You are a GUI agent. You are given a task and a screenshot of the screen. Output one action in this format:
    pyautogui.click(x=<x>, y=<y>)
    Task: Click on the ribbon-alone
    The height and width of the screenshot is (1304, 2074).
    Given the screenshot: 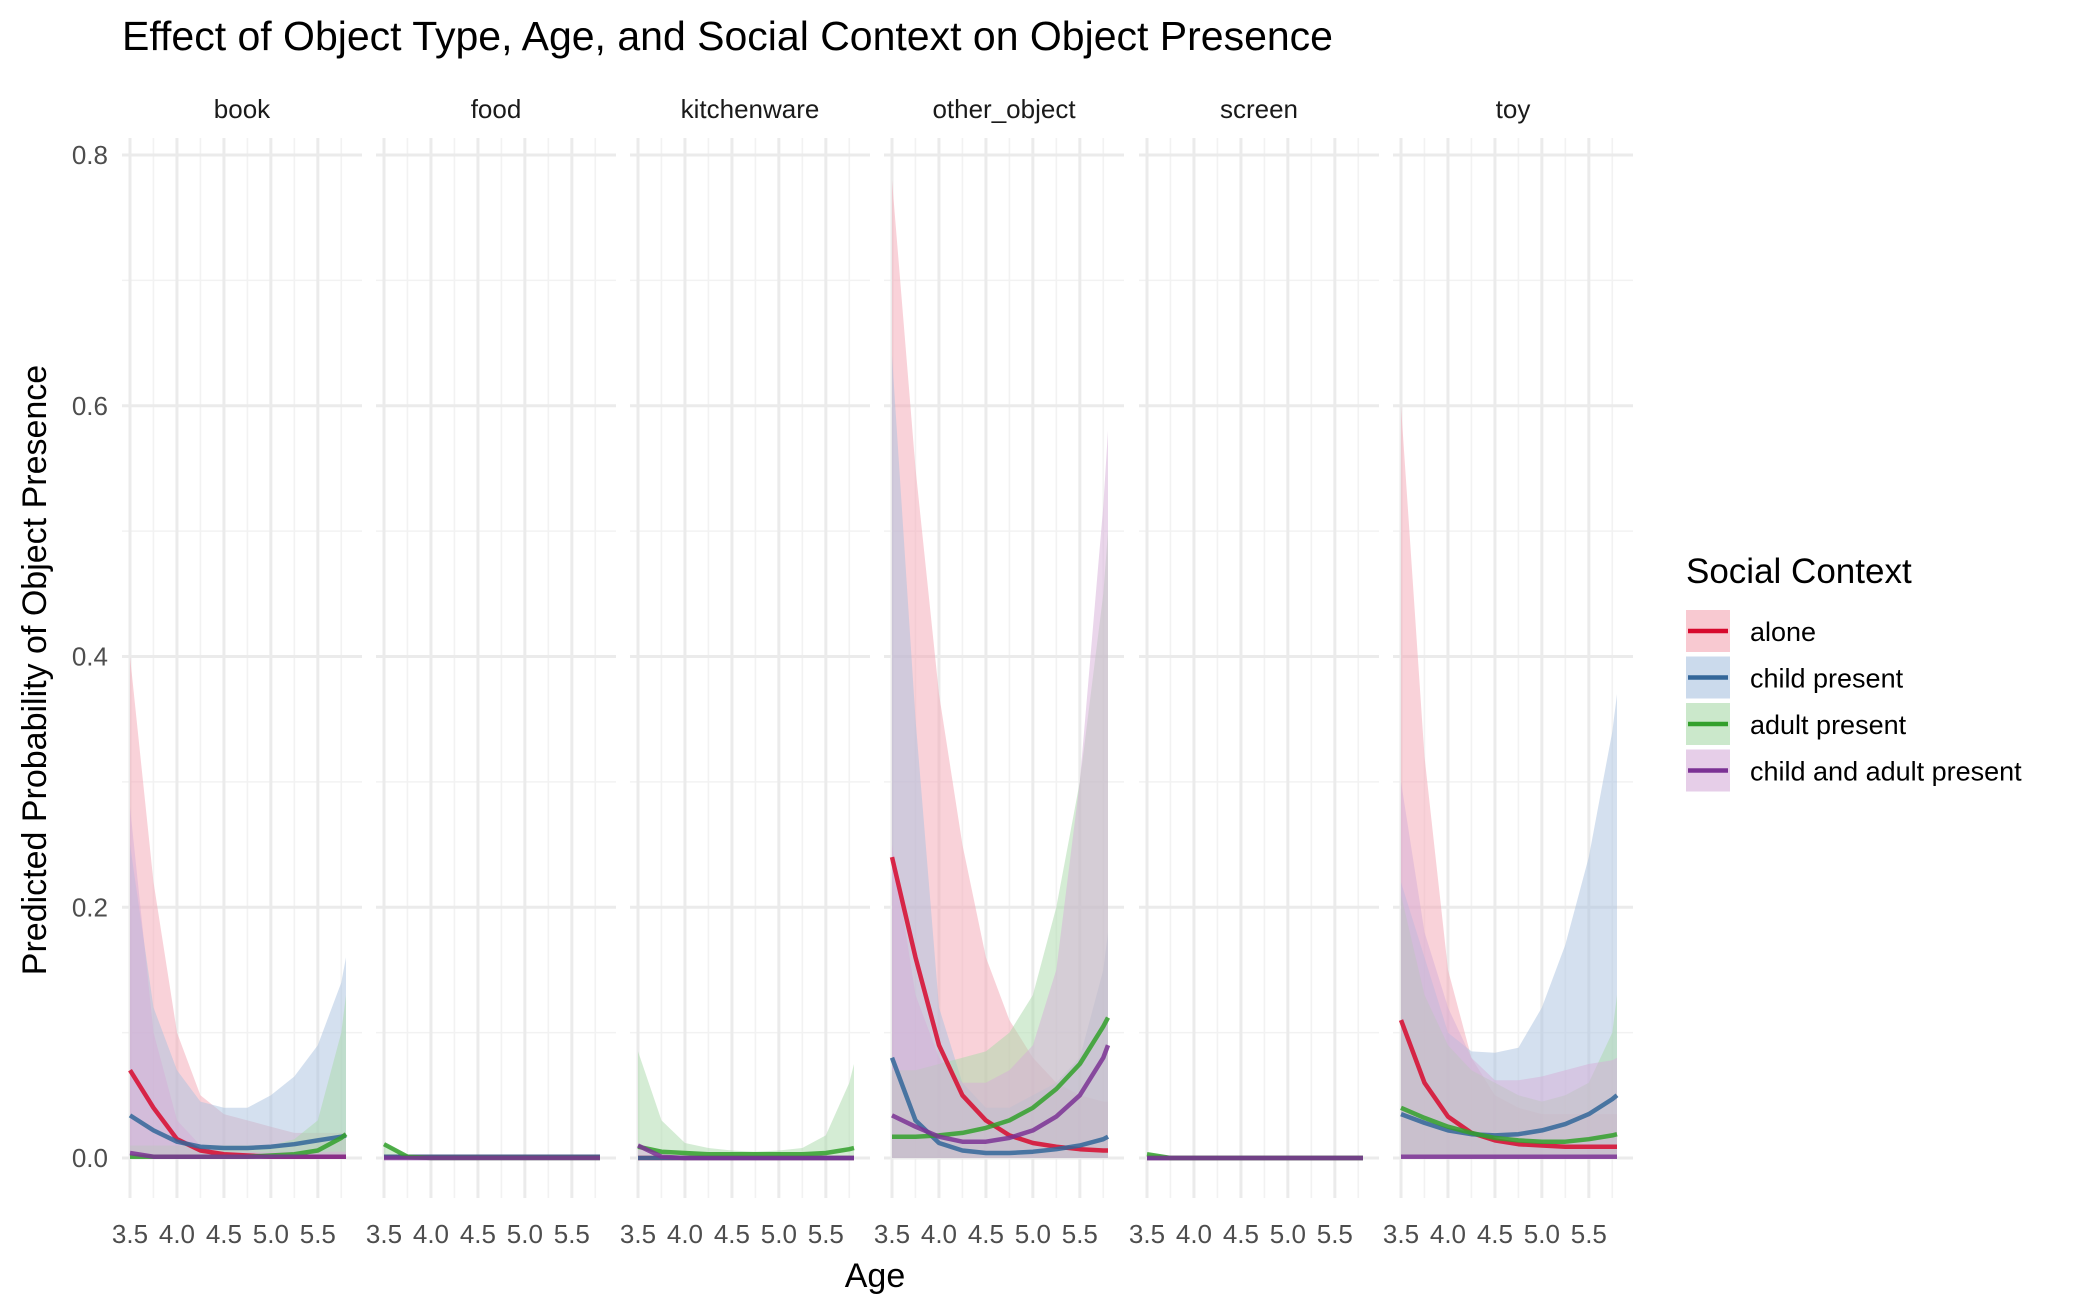 What is the action you would take?
    pyautogui.click(x=1000, y=669)
    